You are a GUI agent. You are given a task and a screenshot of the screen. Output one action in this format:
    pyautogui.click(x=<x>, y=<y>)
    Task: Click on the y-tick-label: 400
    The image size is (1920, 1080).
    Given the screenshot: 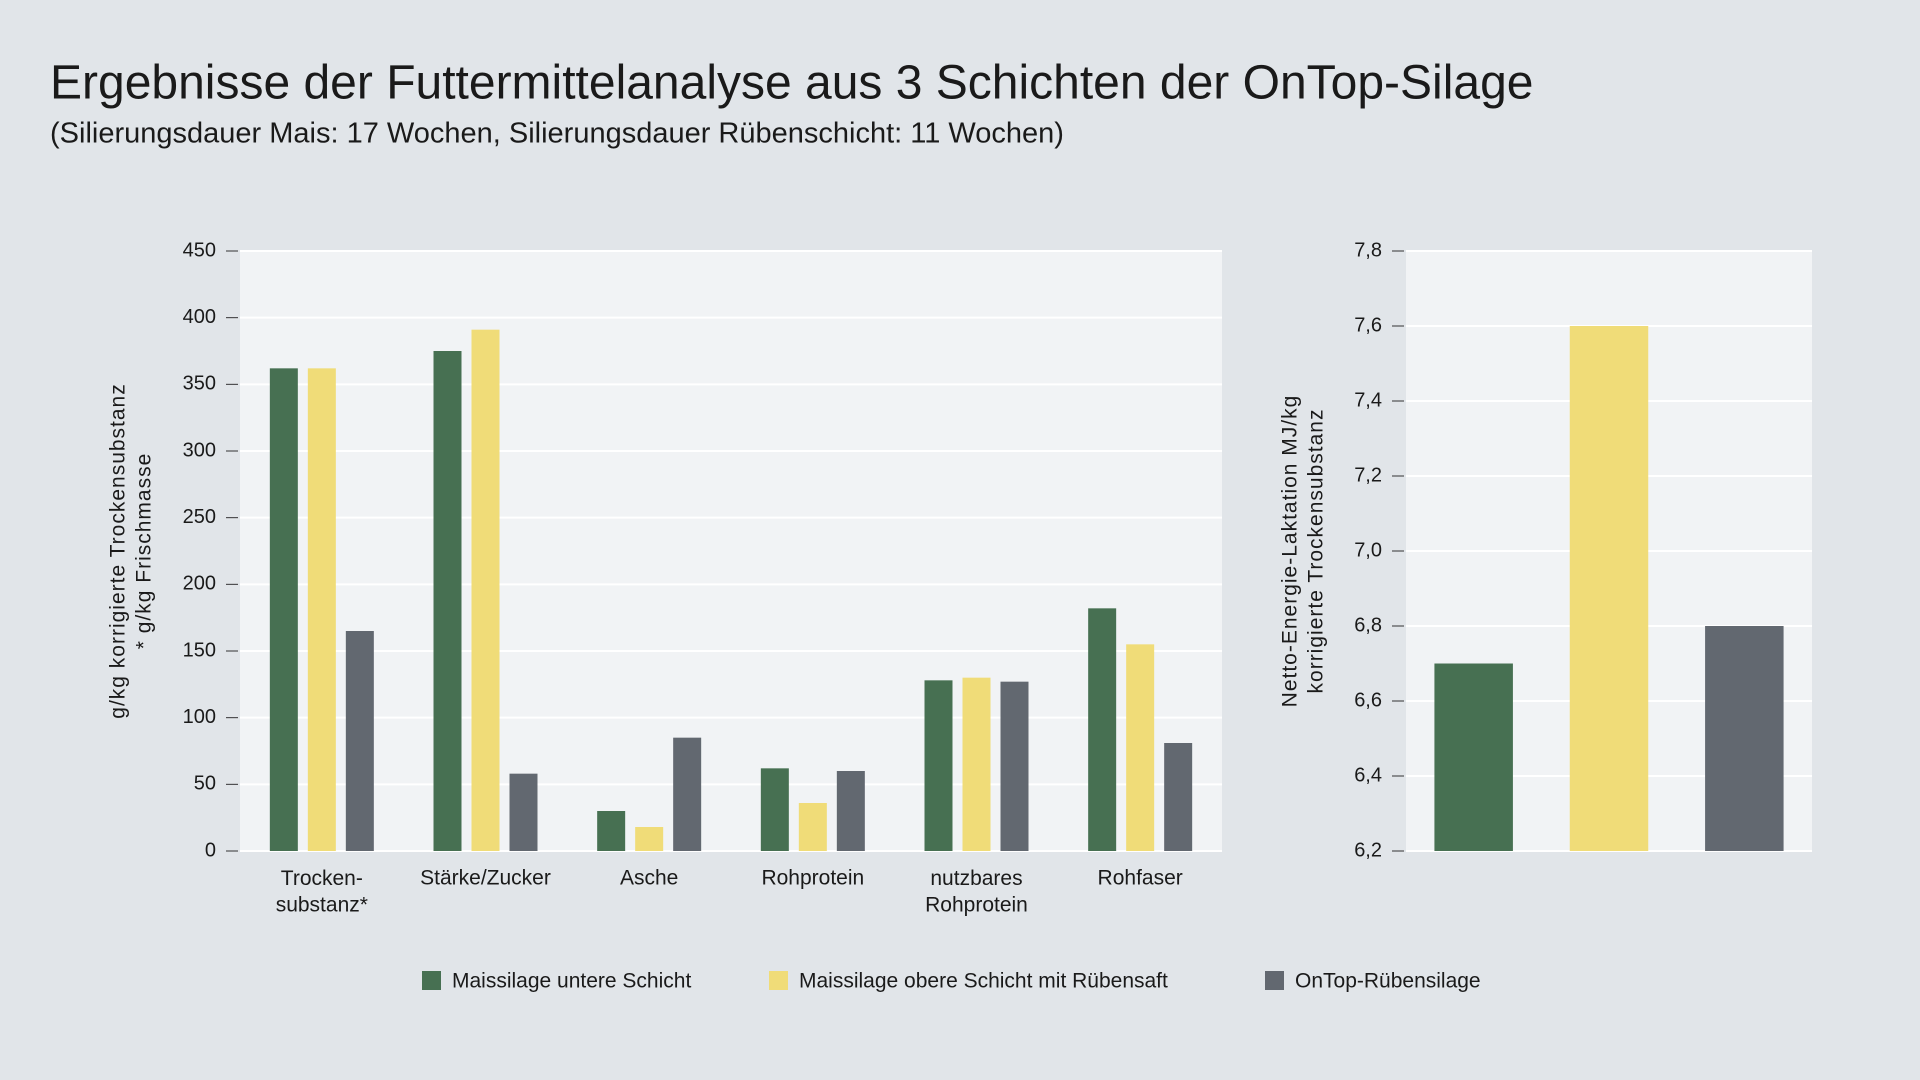 What is the action you would take?
    pyautogui.click(x=199, y=317)
    